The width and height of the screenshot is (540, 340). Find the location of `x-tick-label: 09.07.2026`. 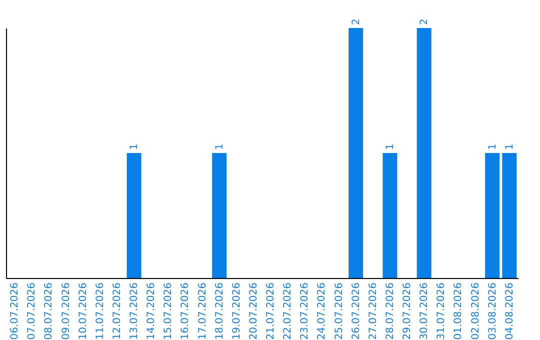

x-tick-label: 09.07.2026 is located at coordinates (66, 311).